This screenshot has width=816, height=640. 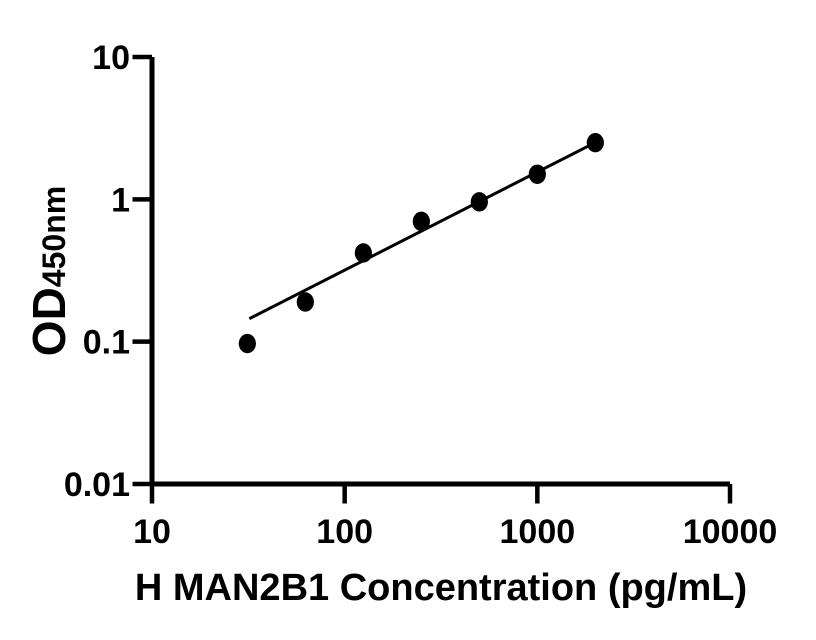 What do you see at coordinates (49, 321) in the screenshot?
I see `y-axis-title-main: OD` at bounding box center [49, 321].